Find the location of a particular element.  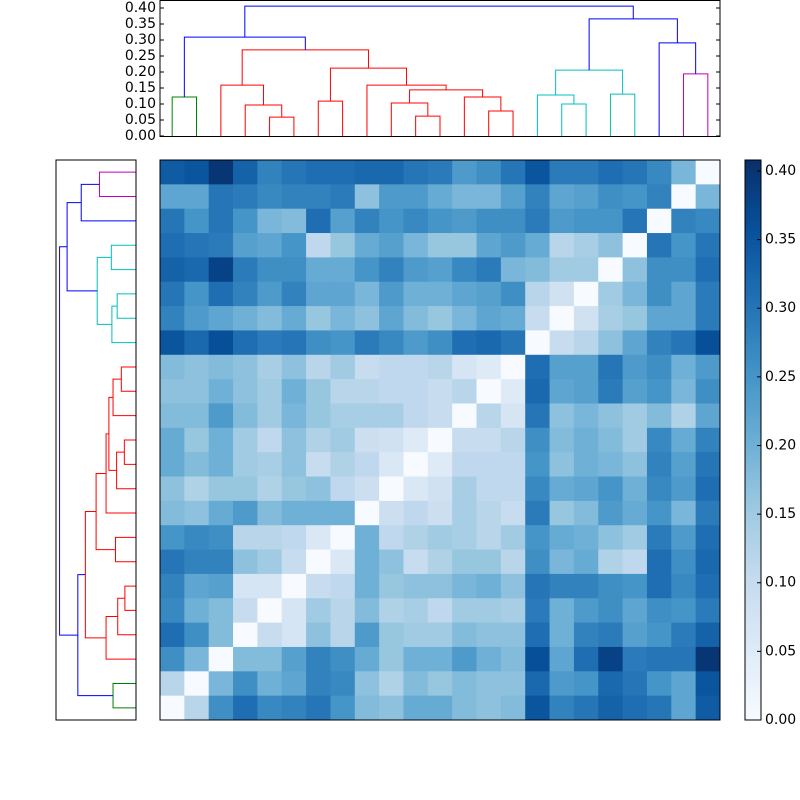

colorbar-tick-label: 0.10 is located at coordinates (780, 583).